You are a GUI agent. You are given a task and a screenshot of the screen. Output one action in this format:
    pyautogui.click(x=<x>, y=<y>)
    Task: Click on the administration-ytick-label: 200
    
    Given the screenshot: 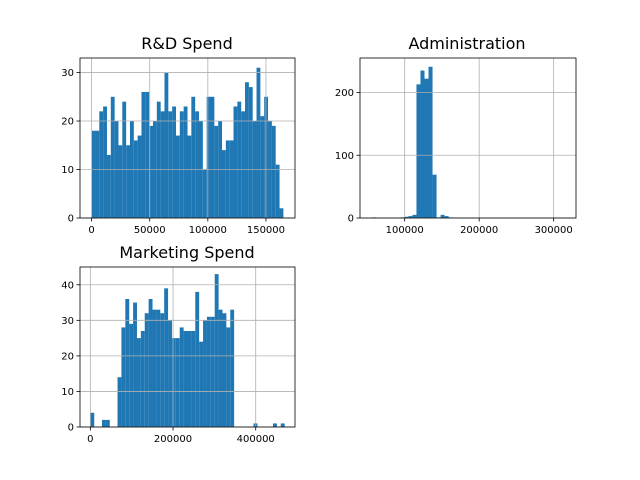 What is the action you would take?
    pyautogui.click(x=344, y=93)
    